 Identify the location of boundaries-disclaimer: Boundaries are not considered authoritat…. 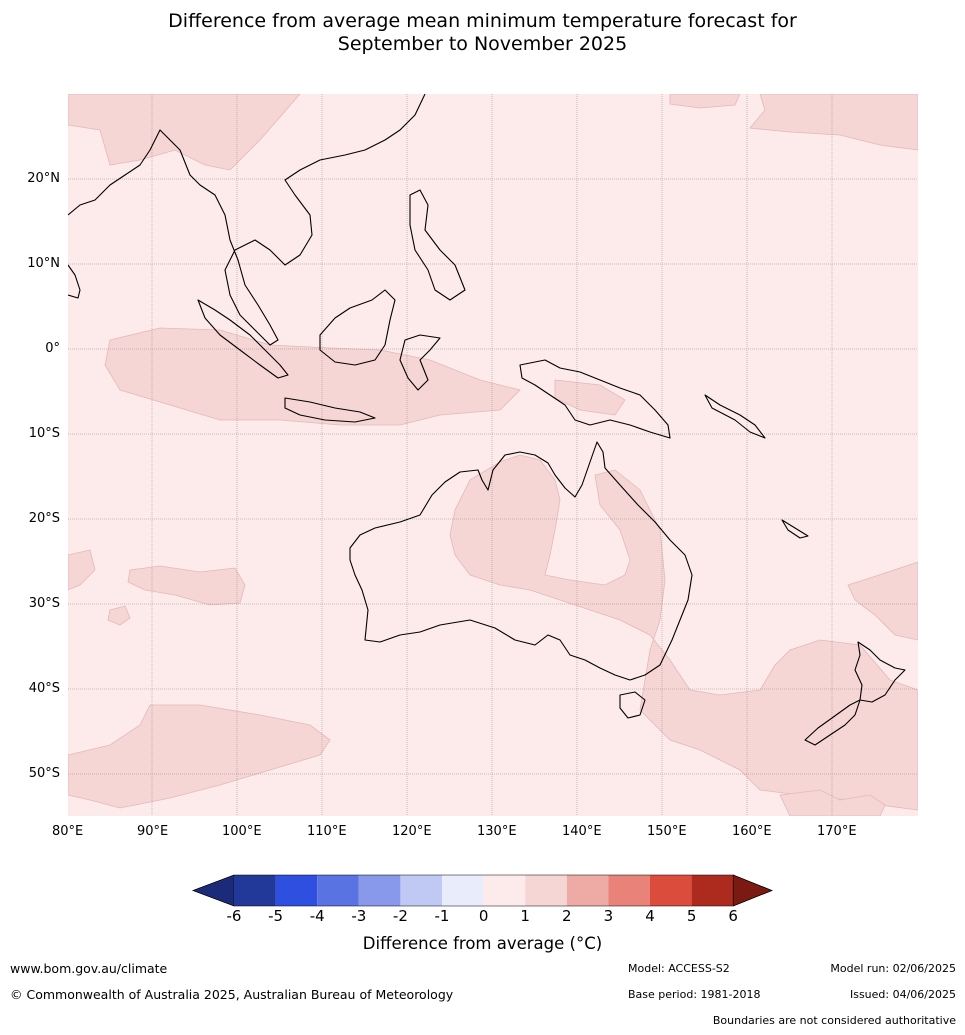
(834, 1020).